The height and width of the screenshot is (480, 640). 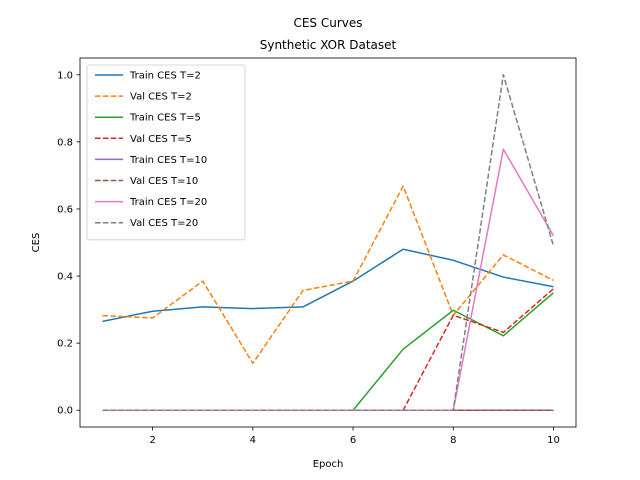 I want to click on x-axis: 2 4 6 8 10, so click(x=354, y=436).